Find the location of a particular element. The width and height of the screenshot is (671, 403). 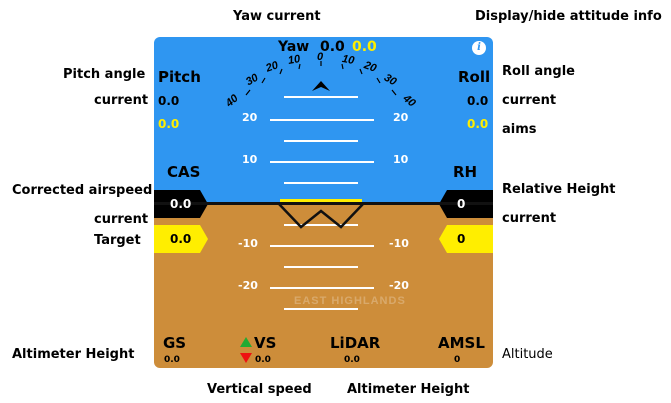

rh-target-box is located at coordinates (466, 239).